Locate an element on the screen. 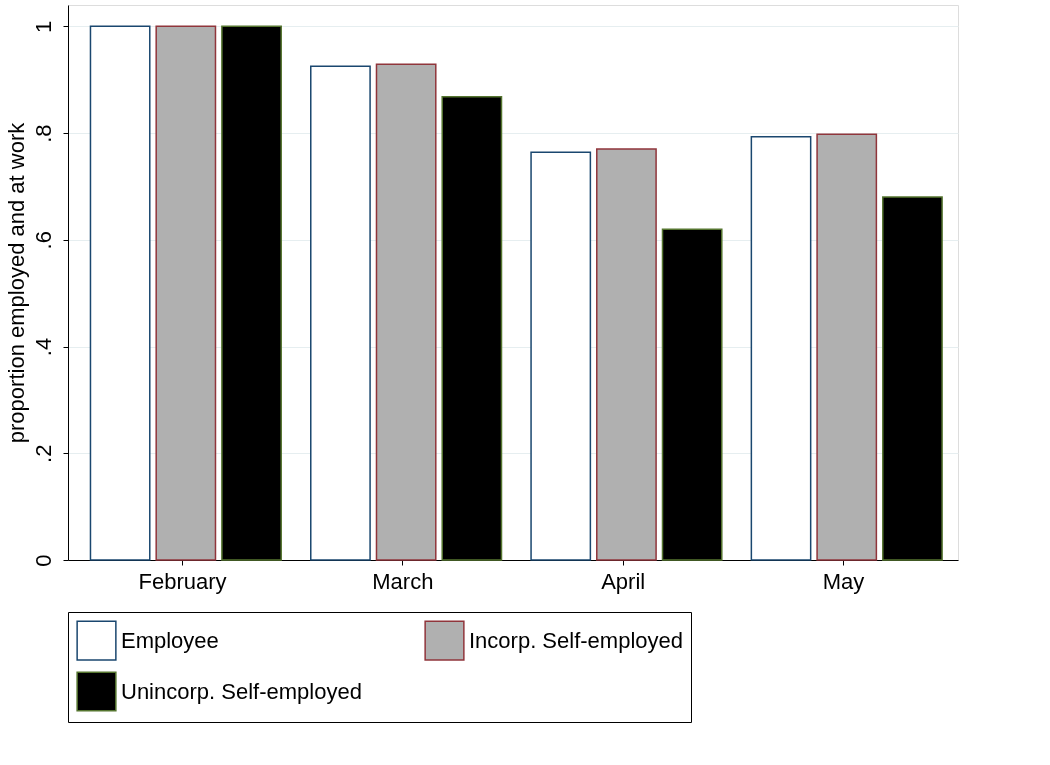 The image size is (1050, 765). y-tick-label: .8 is located at coordinates (43, 133).